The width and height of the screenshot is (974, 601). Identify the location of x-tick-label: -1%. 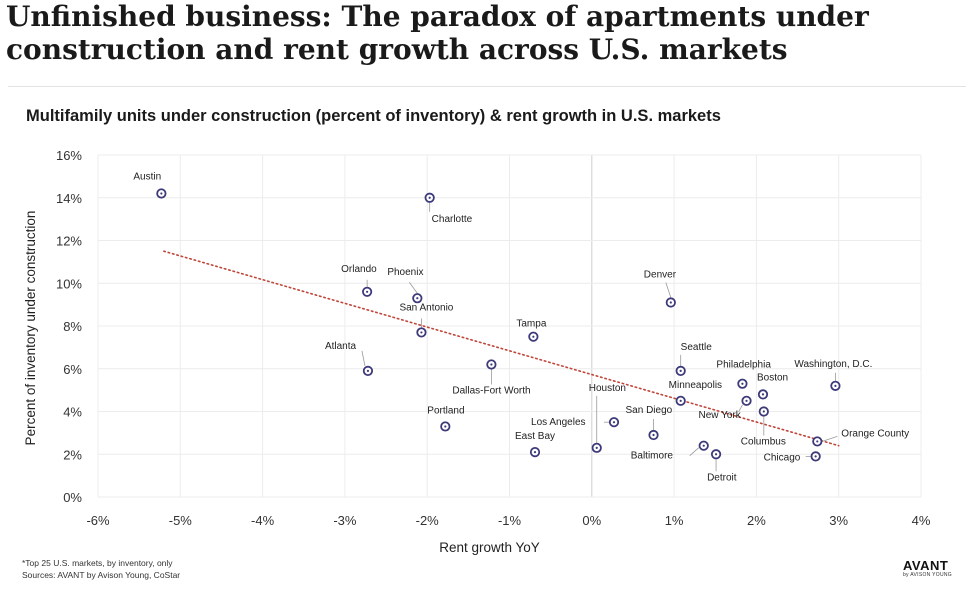
(510, 520).